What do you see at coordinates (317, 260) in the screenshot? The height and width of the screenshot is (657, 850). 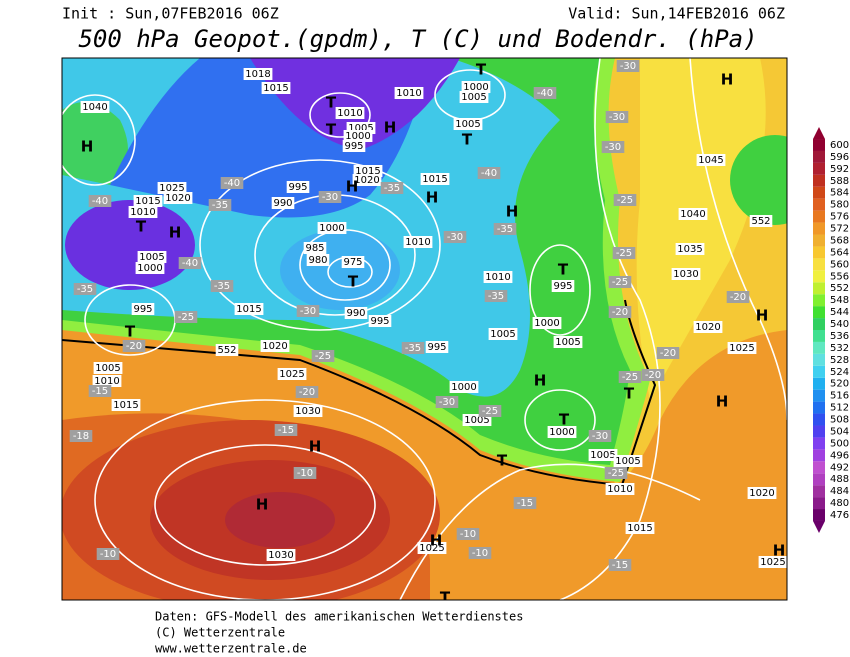 I see `isobar-label: 980` at bounding box center [317, 260].